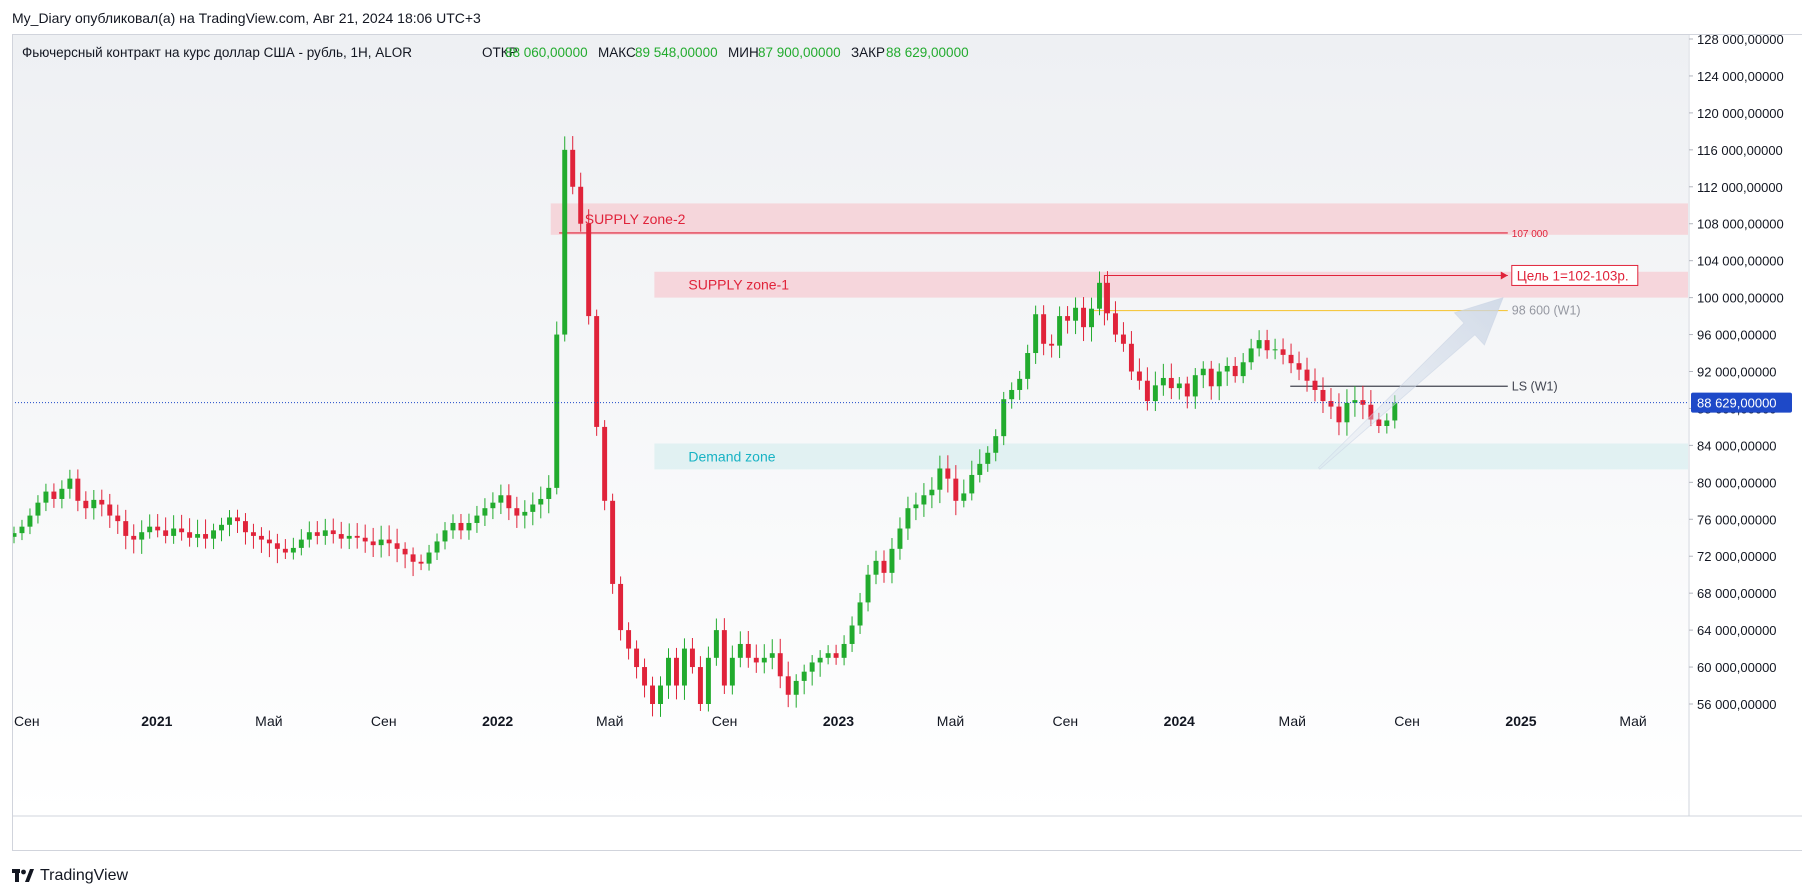 This screenshot has width=1814, height=896. What do you see at coordinates (1305, 300) in the screenshot?
I see `target-line` at bounding box center [1305, 300].